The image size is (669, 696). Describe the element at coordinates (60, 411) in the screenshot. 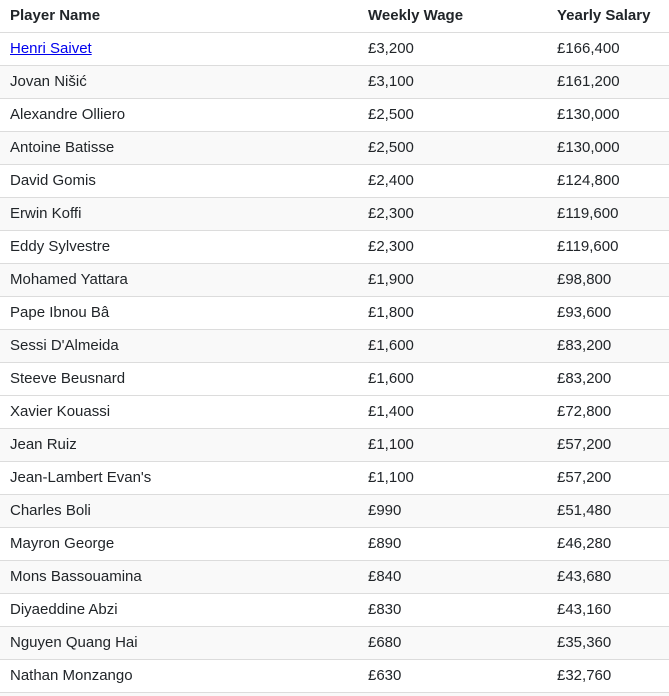

I see `player-name-cell: Xavier Kouassi` at that location.